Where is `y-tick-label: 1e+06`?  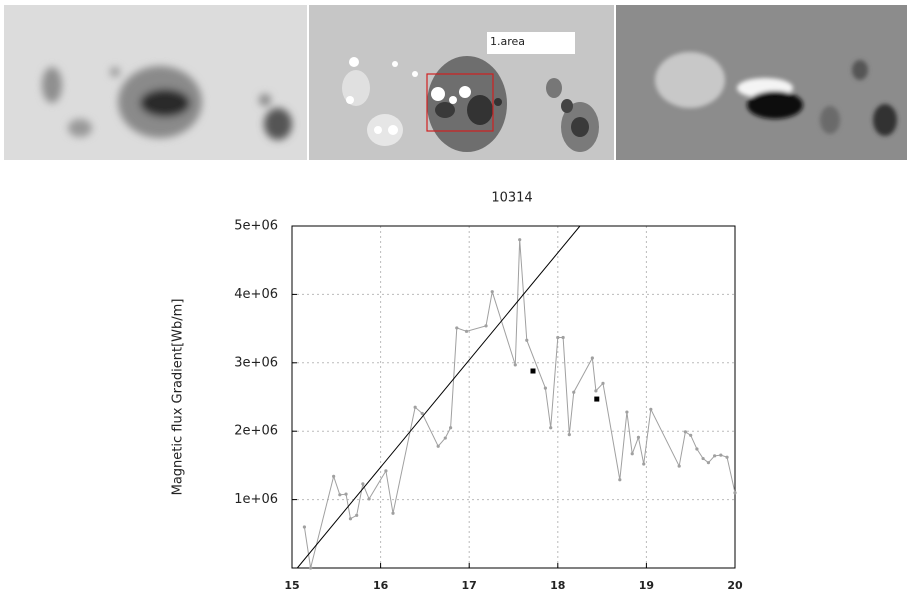
y-tick-label: 1e+06 is located at coordinates (256, 499).